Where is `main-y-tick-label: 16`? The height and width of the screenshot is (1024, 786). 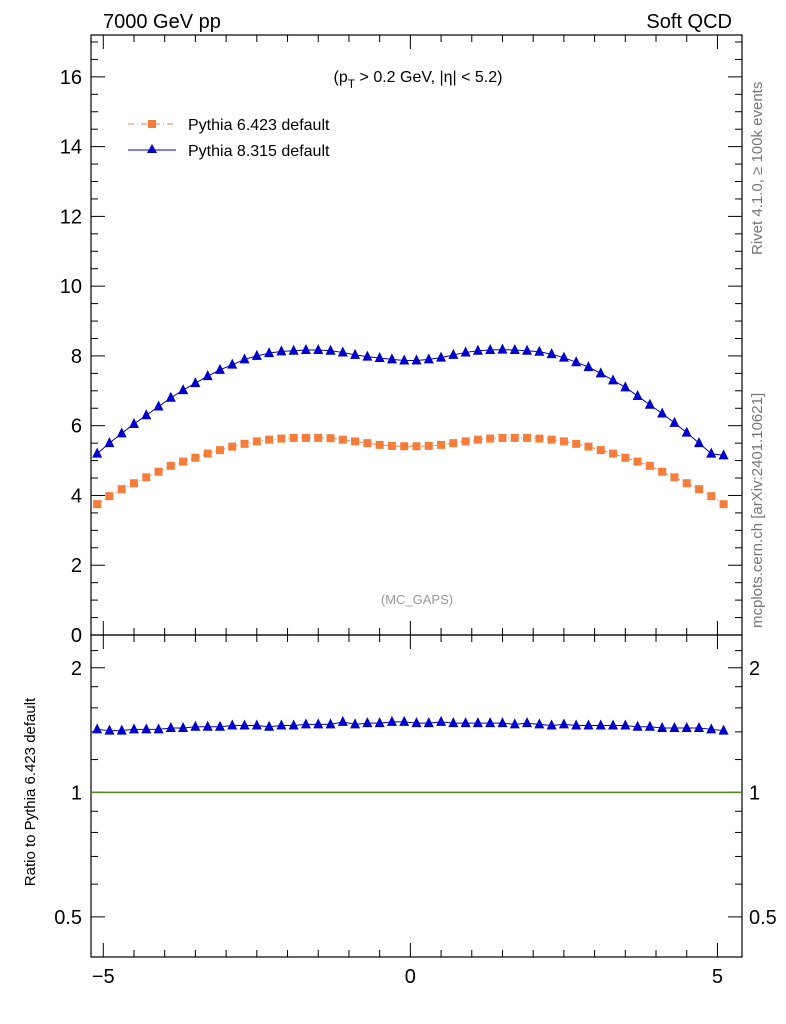
main-y-tick-label: 16 is located at coordinates (71, 78).